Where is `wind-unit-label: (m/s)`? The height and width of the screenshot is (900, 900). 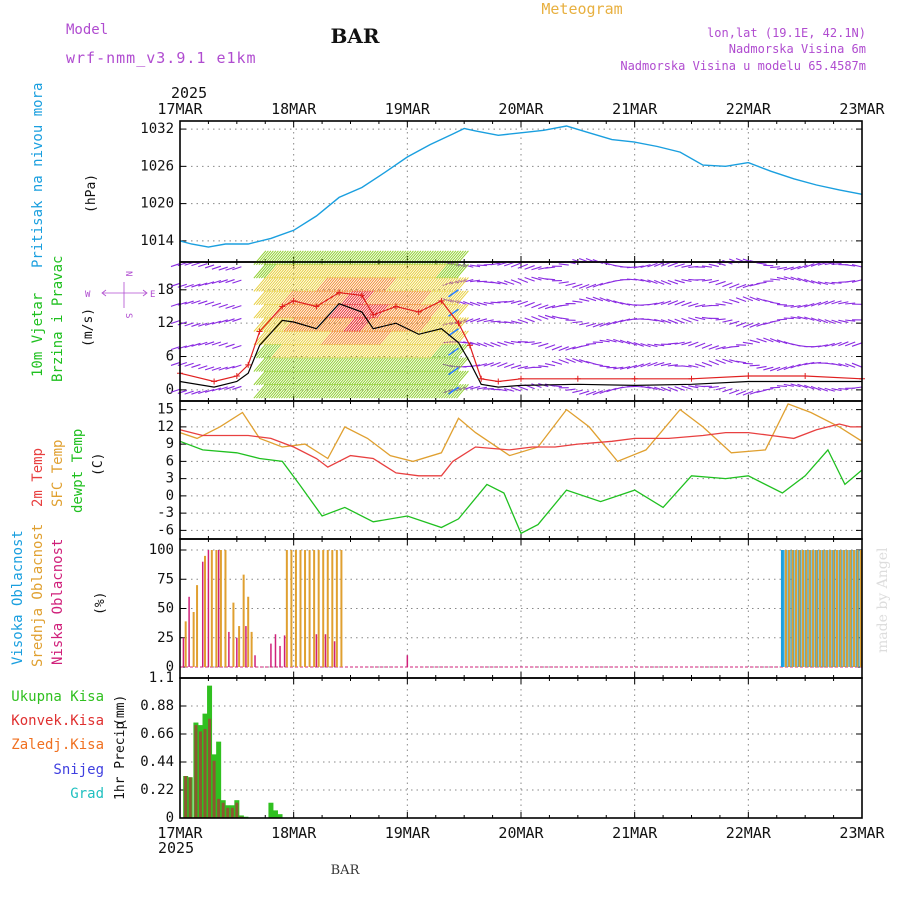
wind-unit-label: (m/s) is located at coordinates (88, 327).